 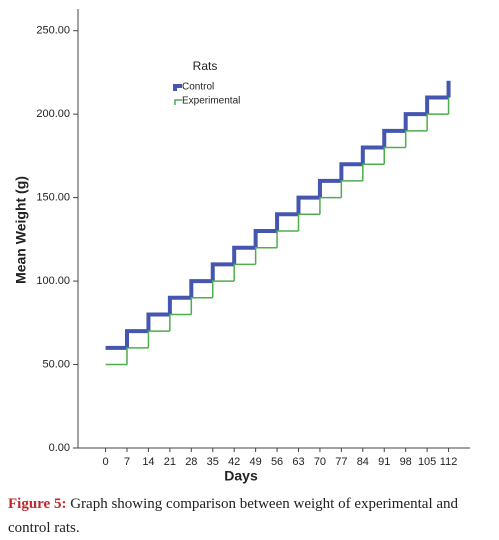 I want to click on x-tick-label: 21, so click(x=170, y=462).